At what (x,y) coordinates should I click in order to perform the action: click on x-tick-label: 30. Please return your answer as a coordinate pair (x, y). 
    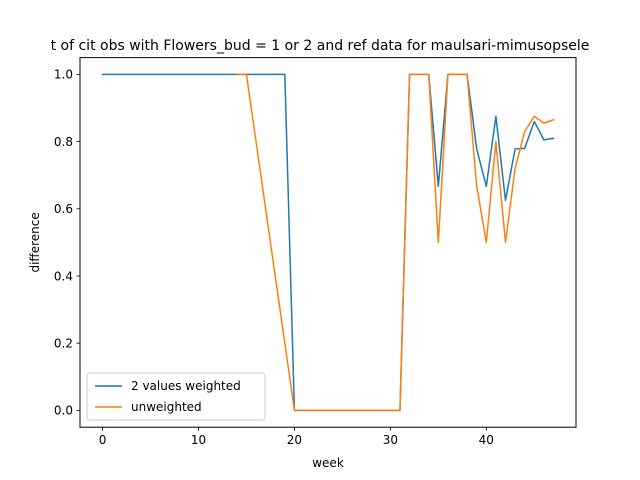
    Looking at the image, I should click on (390, 440).